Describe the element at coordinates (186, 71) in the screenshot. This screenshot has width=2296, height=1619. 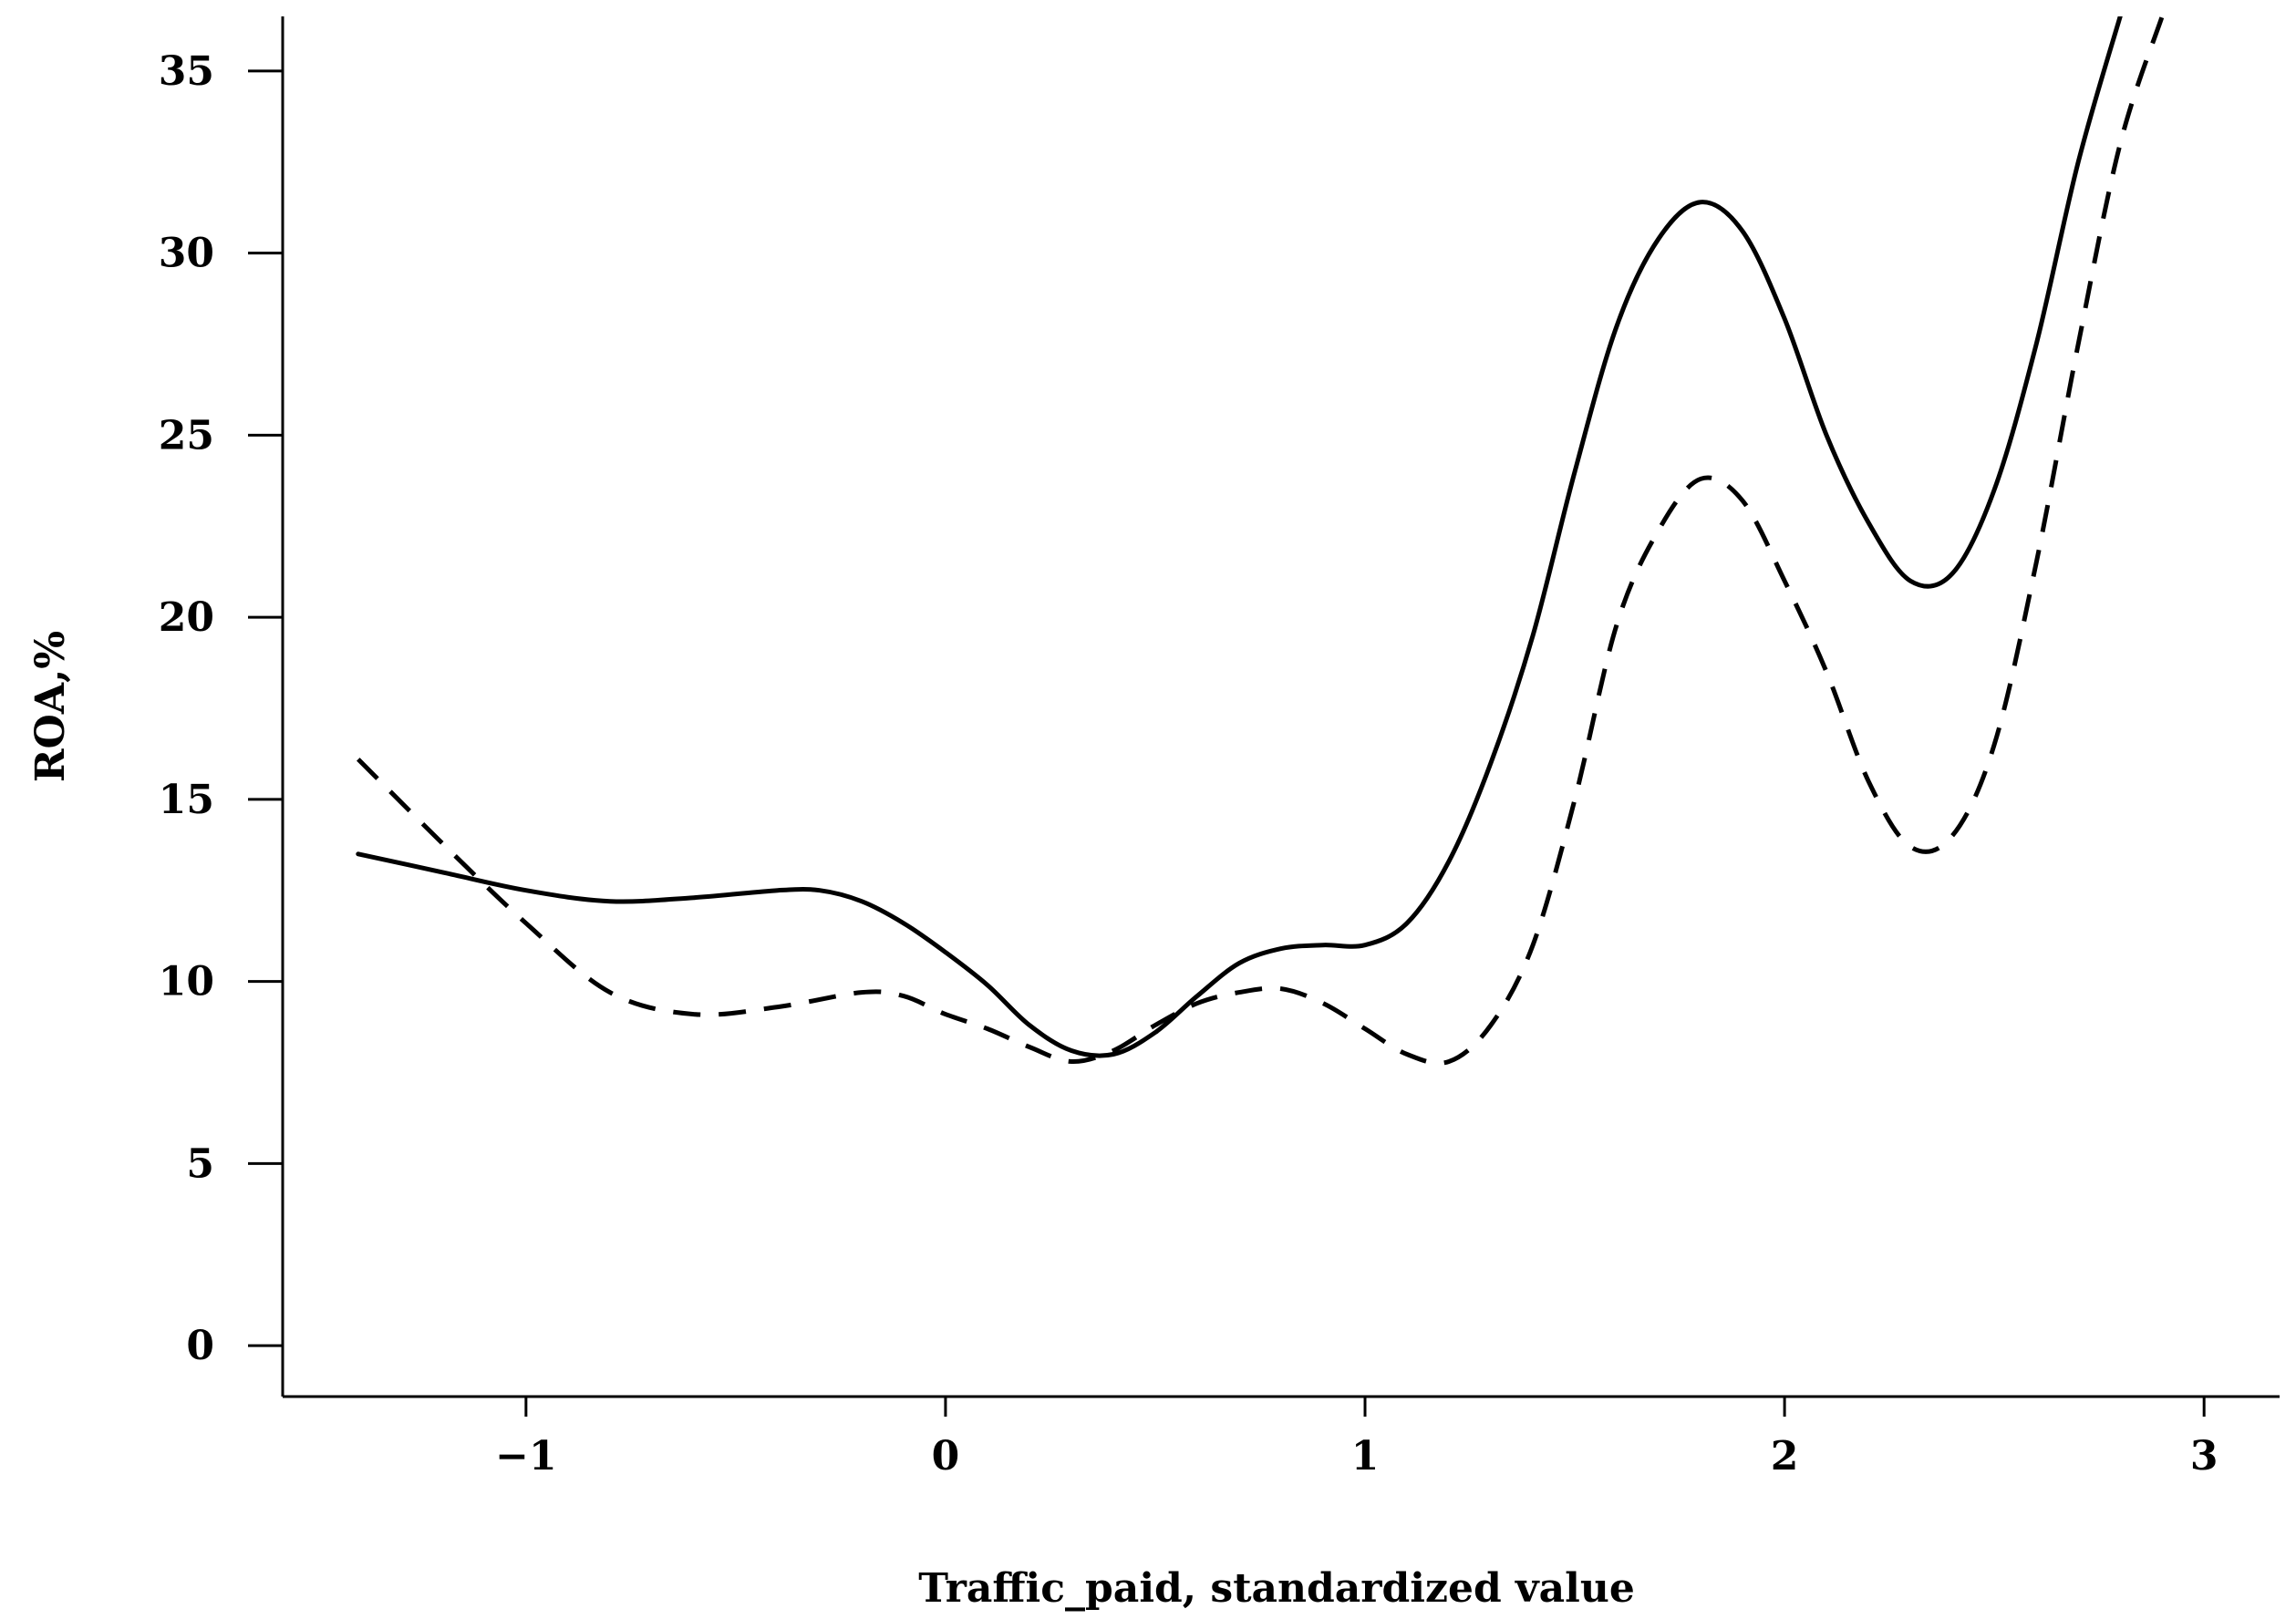
I see `y-tick-label: 35` at that location.